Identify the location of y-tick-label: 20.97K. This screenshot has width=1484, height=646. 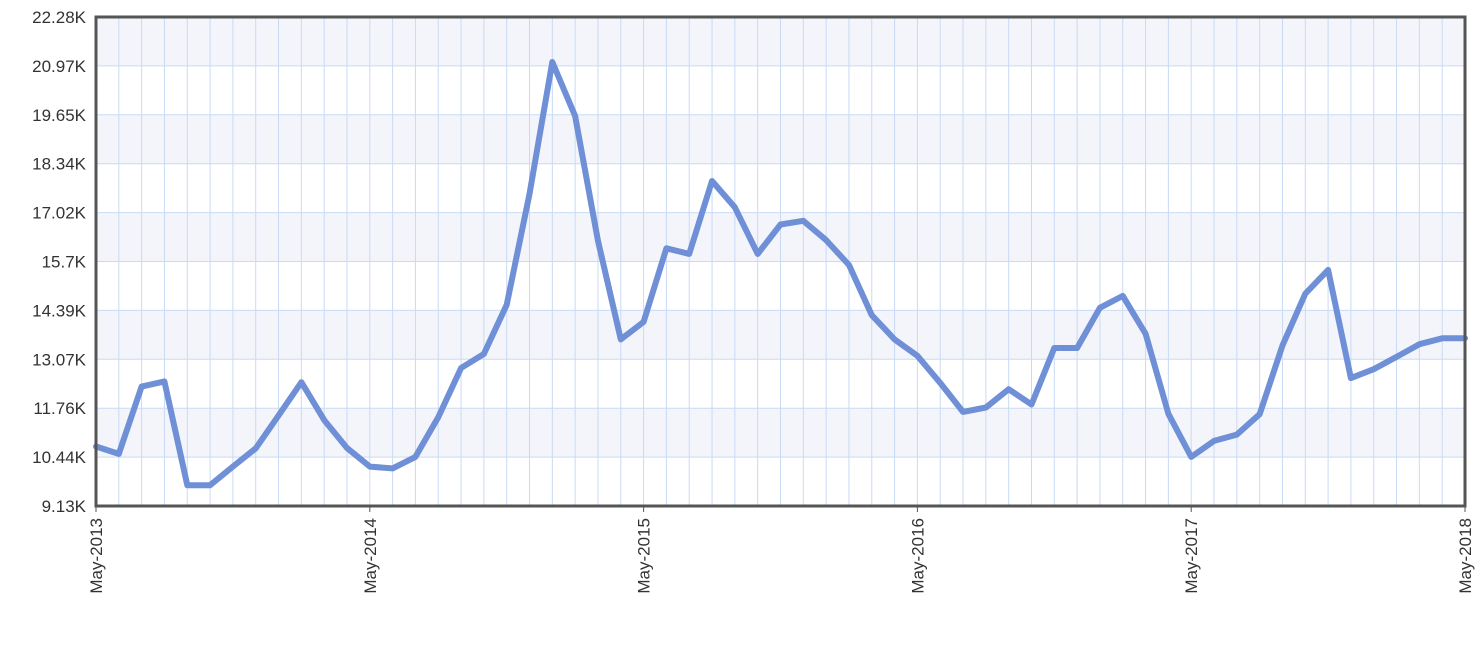
(59, 66).